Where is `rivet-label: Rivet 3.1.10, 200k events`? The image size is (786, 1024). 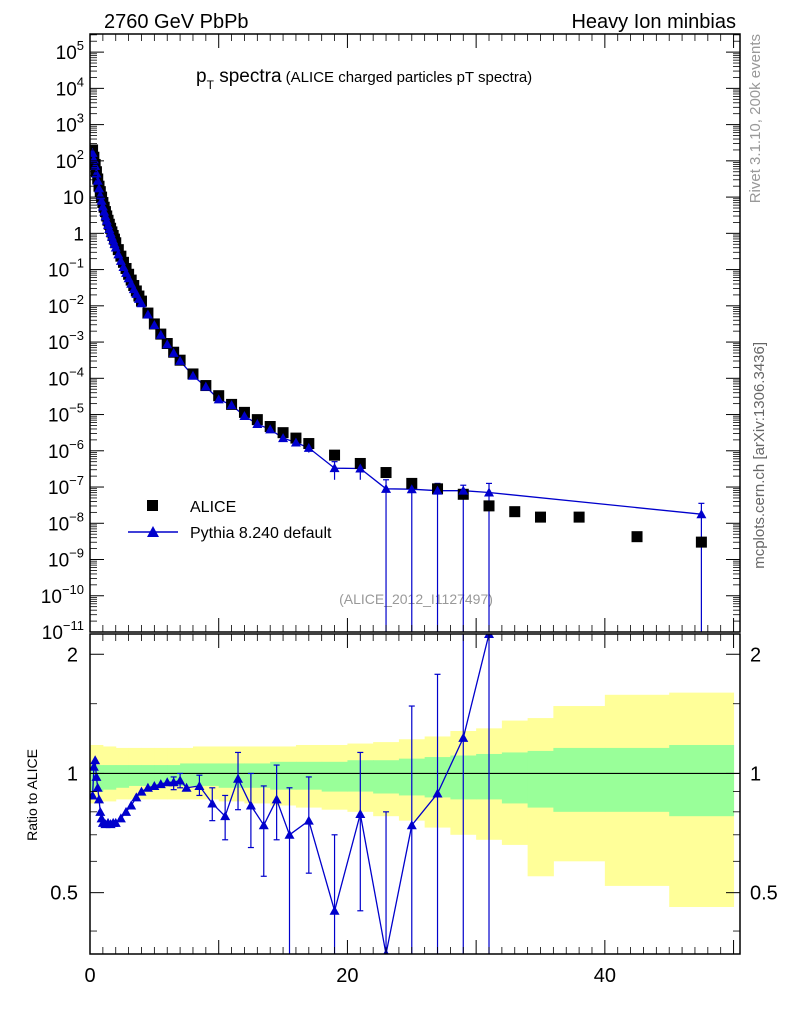 rivet-label: Rivet 3.1.10, 200k events is located at coordinates (755, 118).